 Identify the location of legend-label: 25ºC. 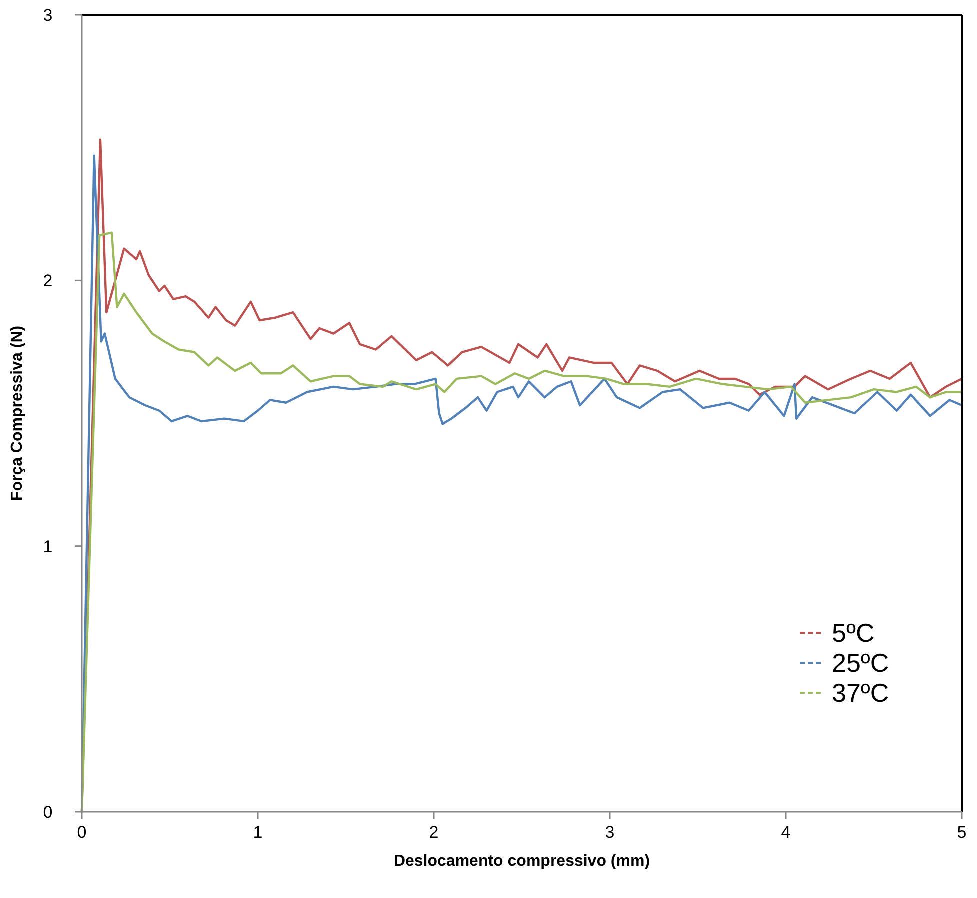
(861, 663).